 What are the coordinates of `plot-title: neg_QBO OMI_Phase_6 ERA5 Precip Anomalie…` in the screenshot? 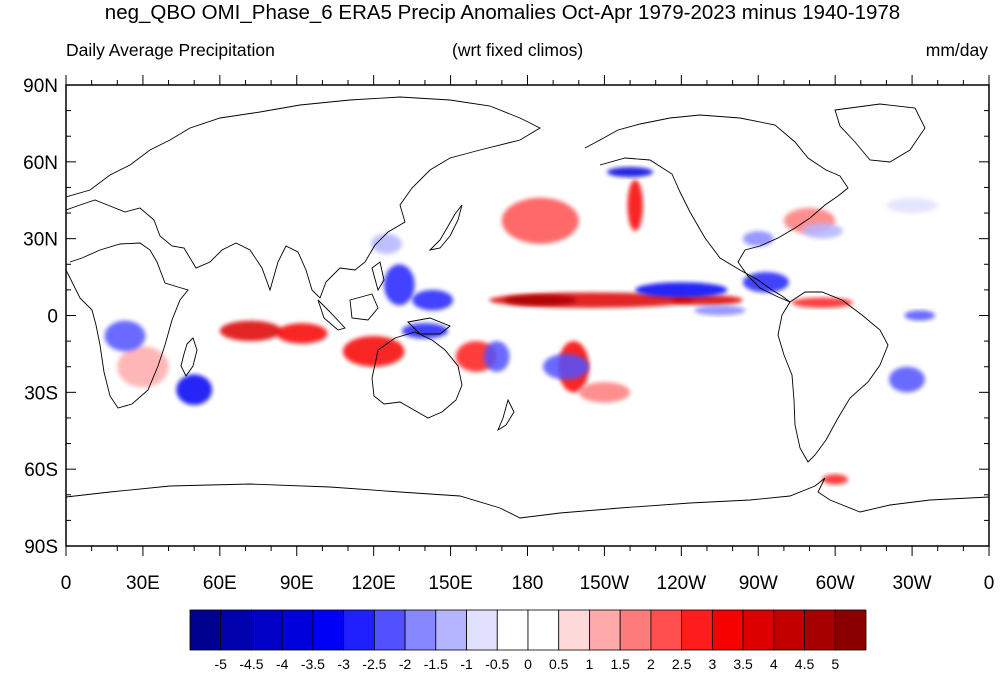 It's located at (502, 12).